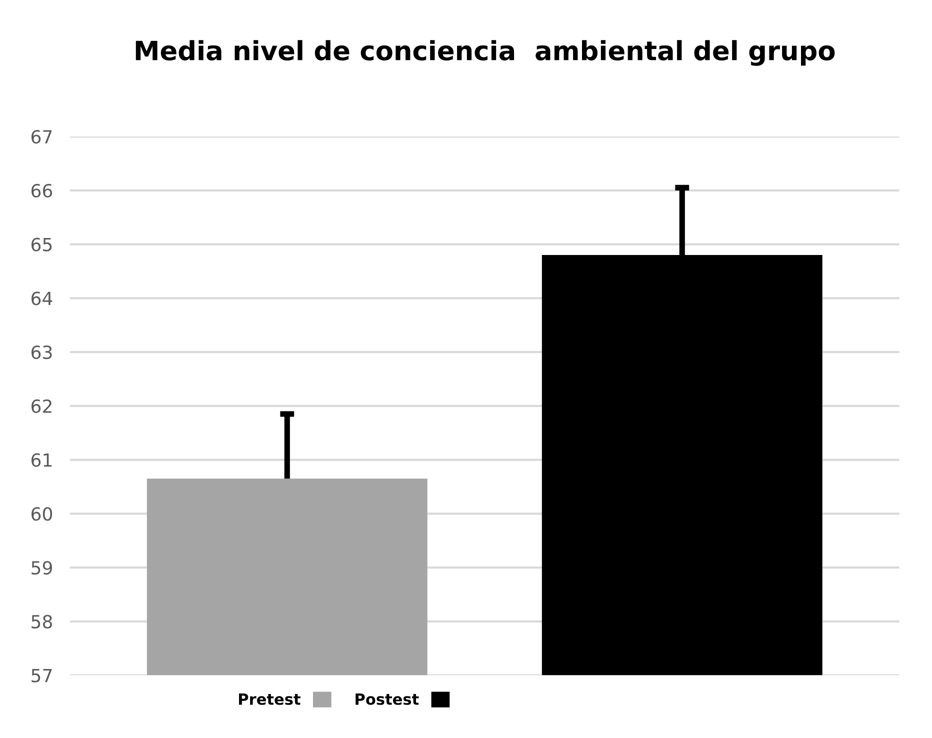 The image size is (932, 738). Describe the element at coordinates (485, 53) in the screenshot. I see `chart-title: Media nivel de conciencia ambiental del grupo` at that location.